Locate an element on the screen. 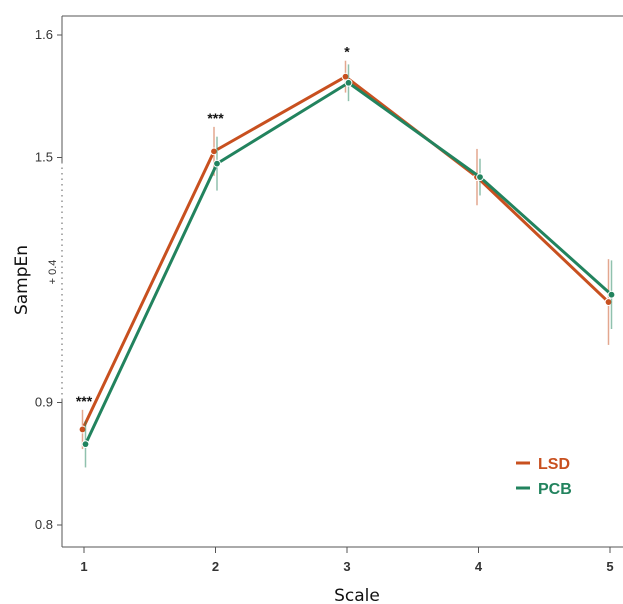 The image size is (623, 604). x-tick-label: 3 is located at coordinates (346, 566).